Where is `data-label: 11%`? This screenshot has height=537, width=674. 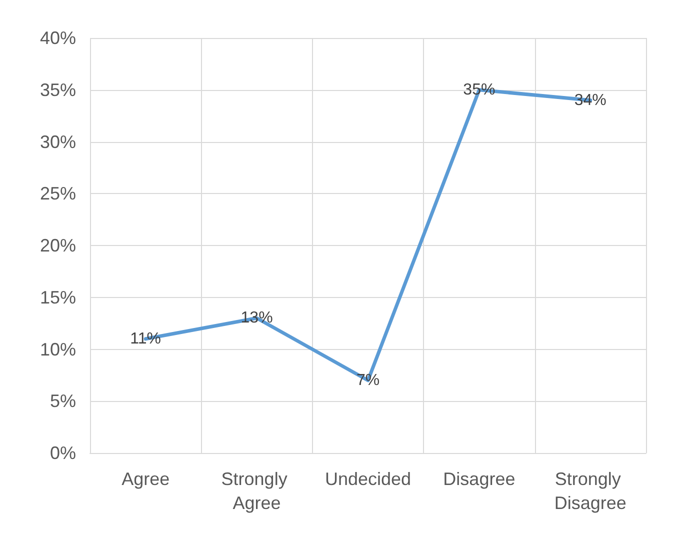
data-label: 11% is located at coordinates (146, 339).